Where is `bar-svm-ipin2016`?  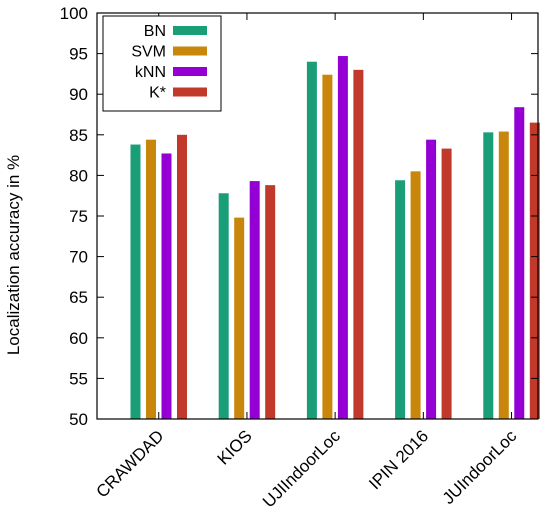
bar-svm-ipin2016 is located at coordinates (415, 295).